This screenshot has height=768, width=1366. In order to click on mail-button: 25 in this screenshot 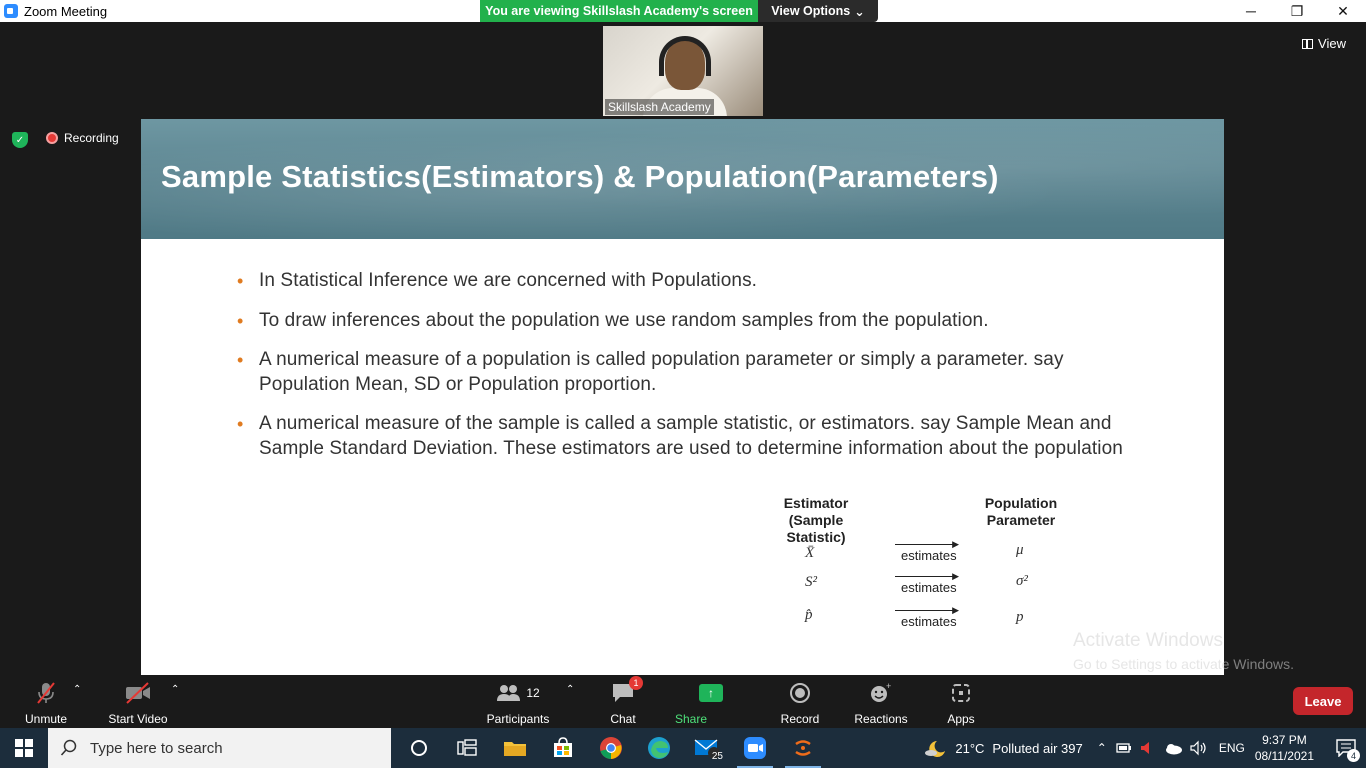, I will do `click(707, 748)`.